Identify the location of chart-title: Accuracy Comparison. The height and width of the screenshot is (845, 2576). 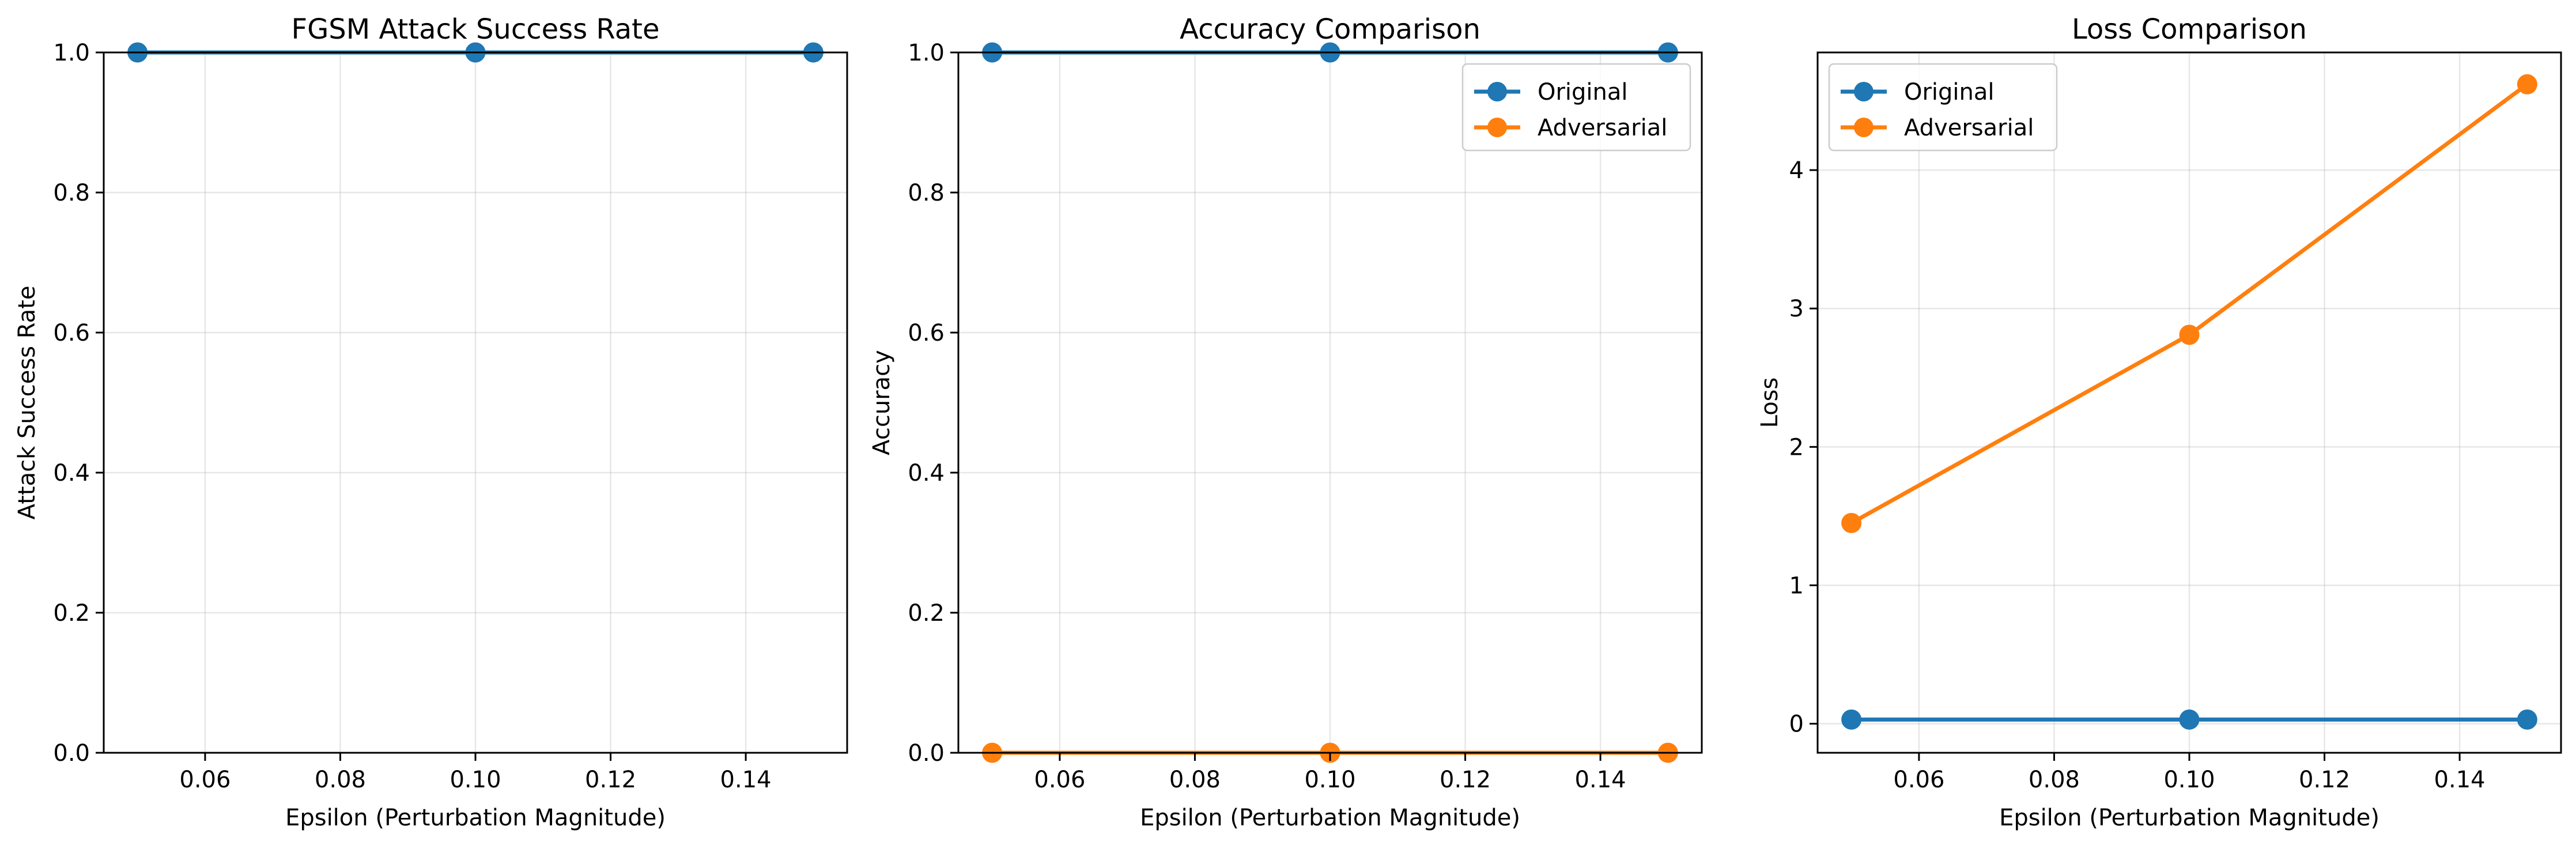
(1330, 29).